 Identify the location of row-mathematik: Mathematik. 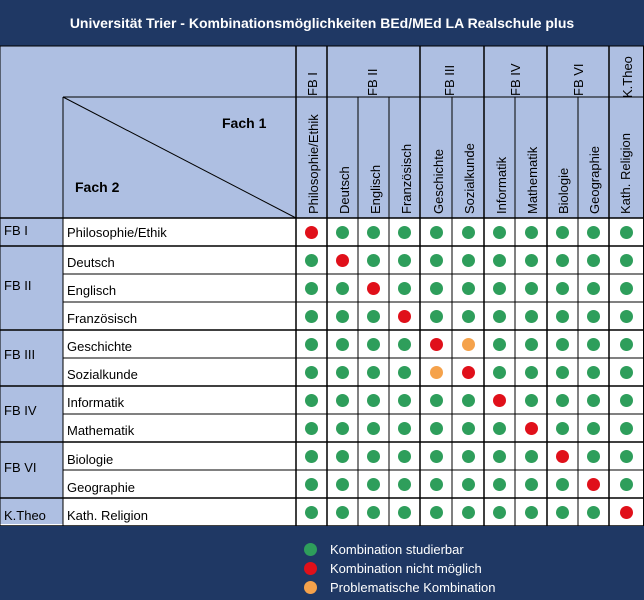
(101, 430).